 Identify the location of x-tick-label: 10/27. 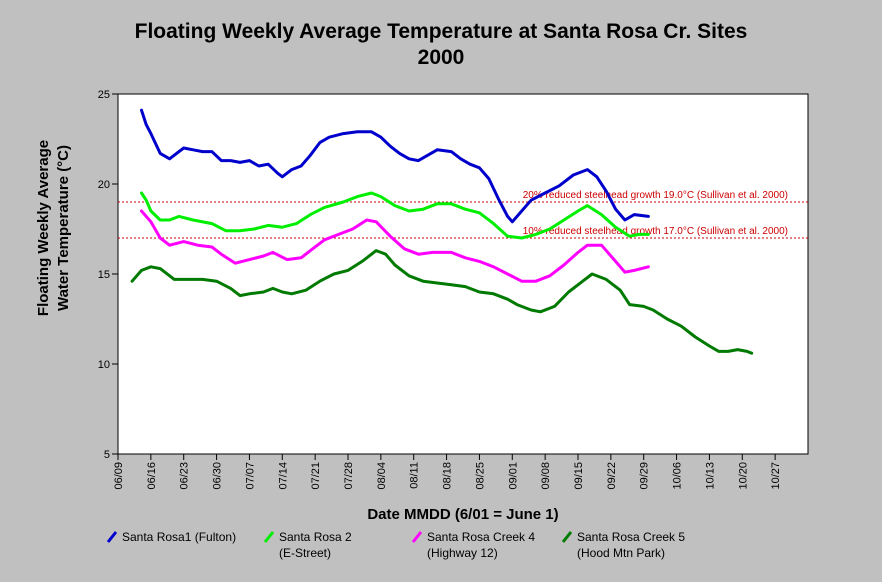
(776, 476).